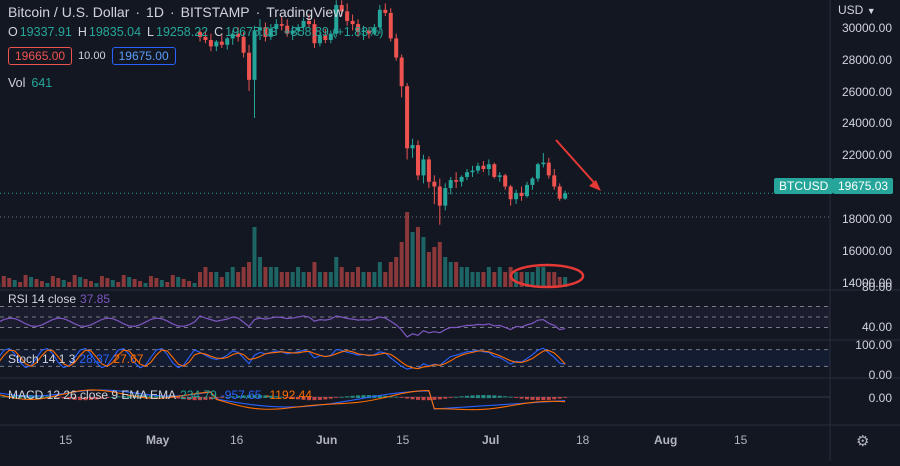  Describe the element at coordinates (128, 359) in the screenshot. I see `stoch-d-value: 27.67` at that location.